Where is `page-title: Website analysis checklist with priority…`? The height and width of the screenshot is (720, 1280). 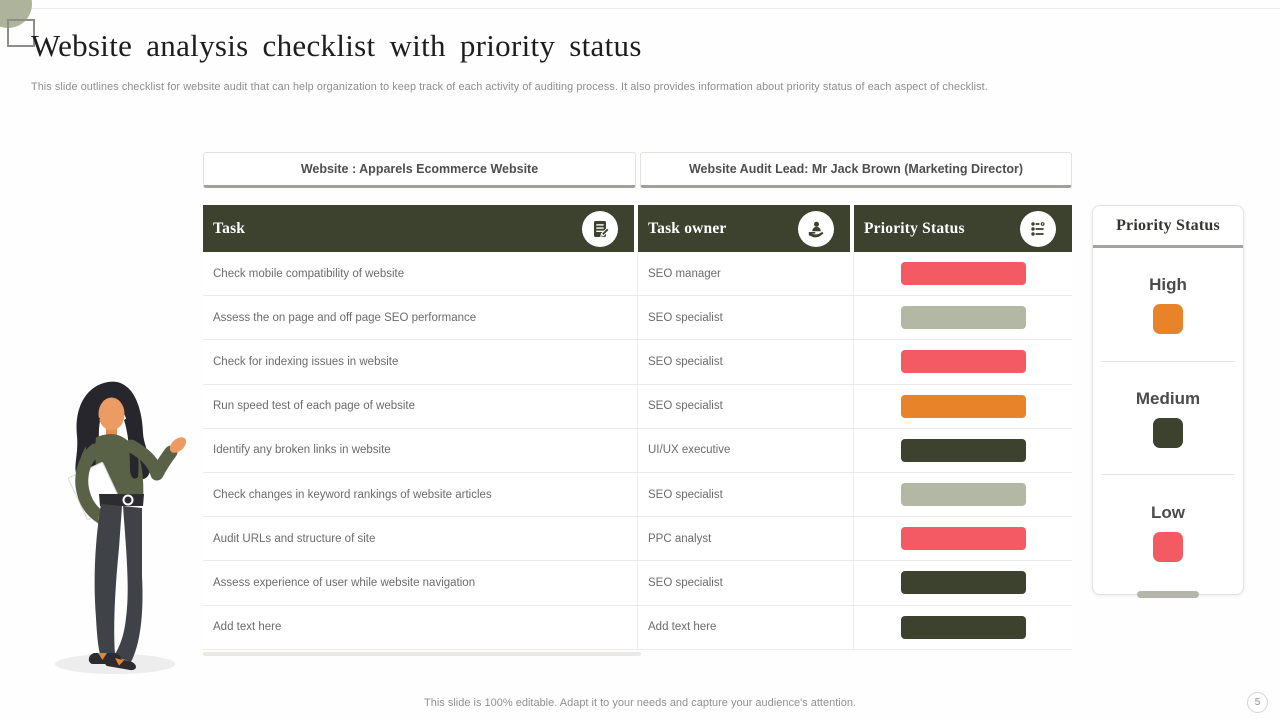
page-title: Website analysis checklist with priority… is located at coordinates (336, 45).